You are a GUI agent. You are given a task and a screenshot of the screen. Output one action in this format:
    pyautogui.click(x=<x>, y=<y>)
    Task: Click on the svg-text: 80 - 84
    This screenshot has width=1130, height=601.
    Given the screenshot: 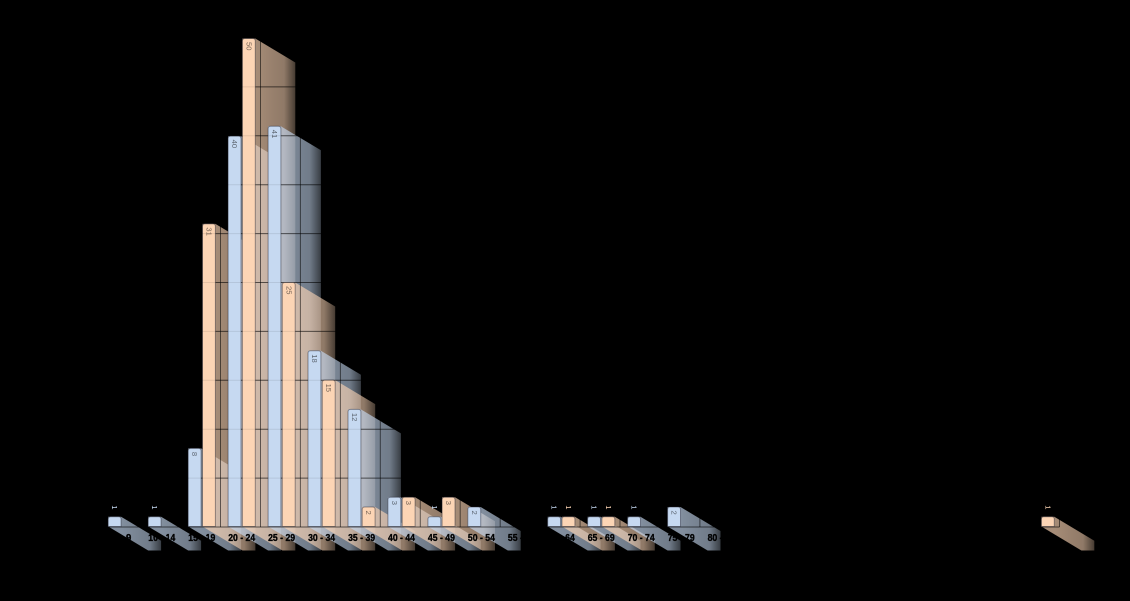 What is the action you would take?
    pyautogui.click(x=721, y=538)
    